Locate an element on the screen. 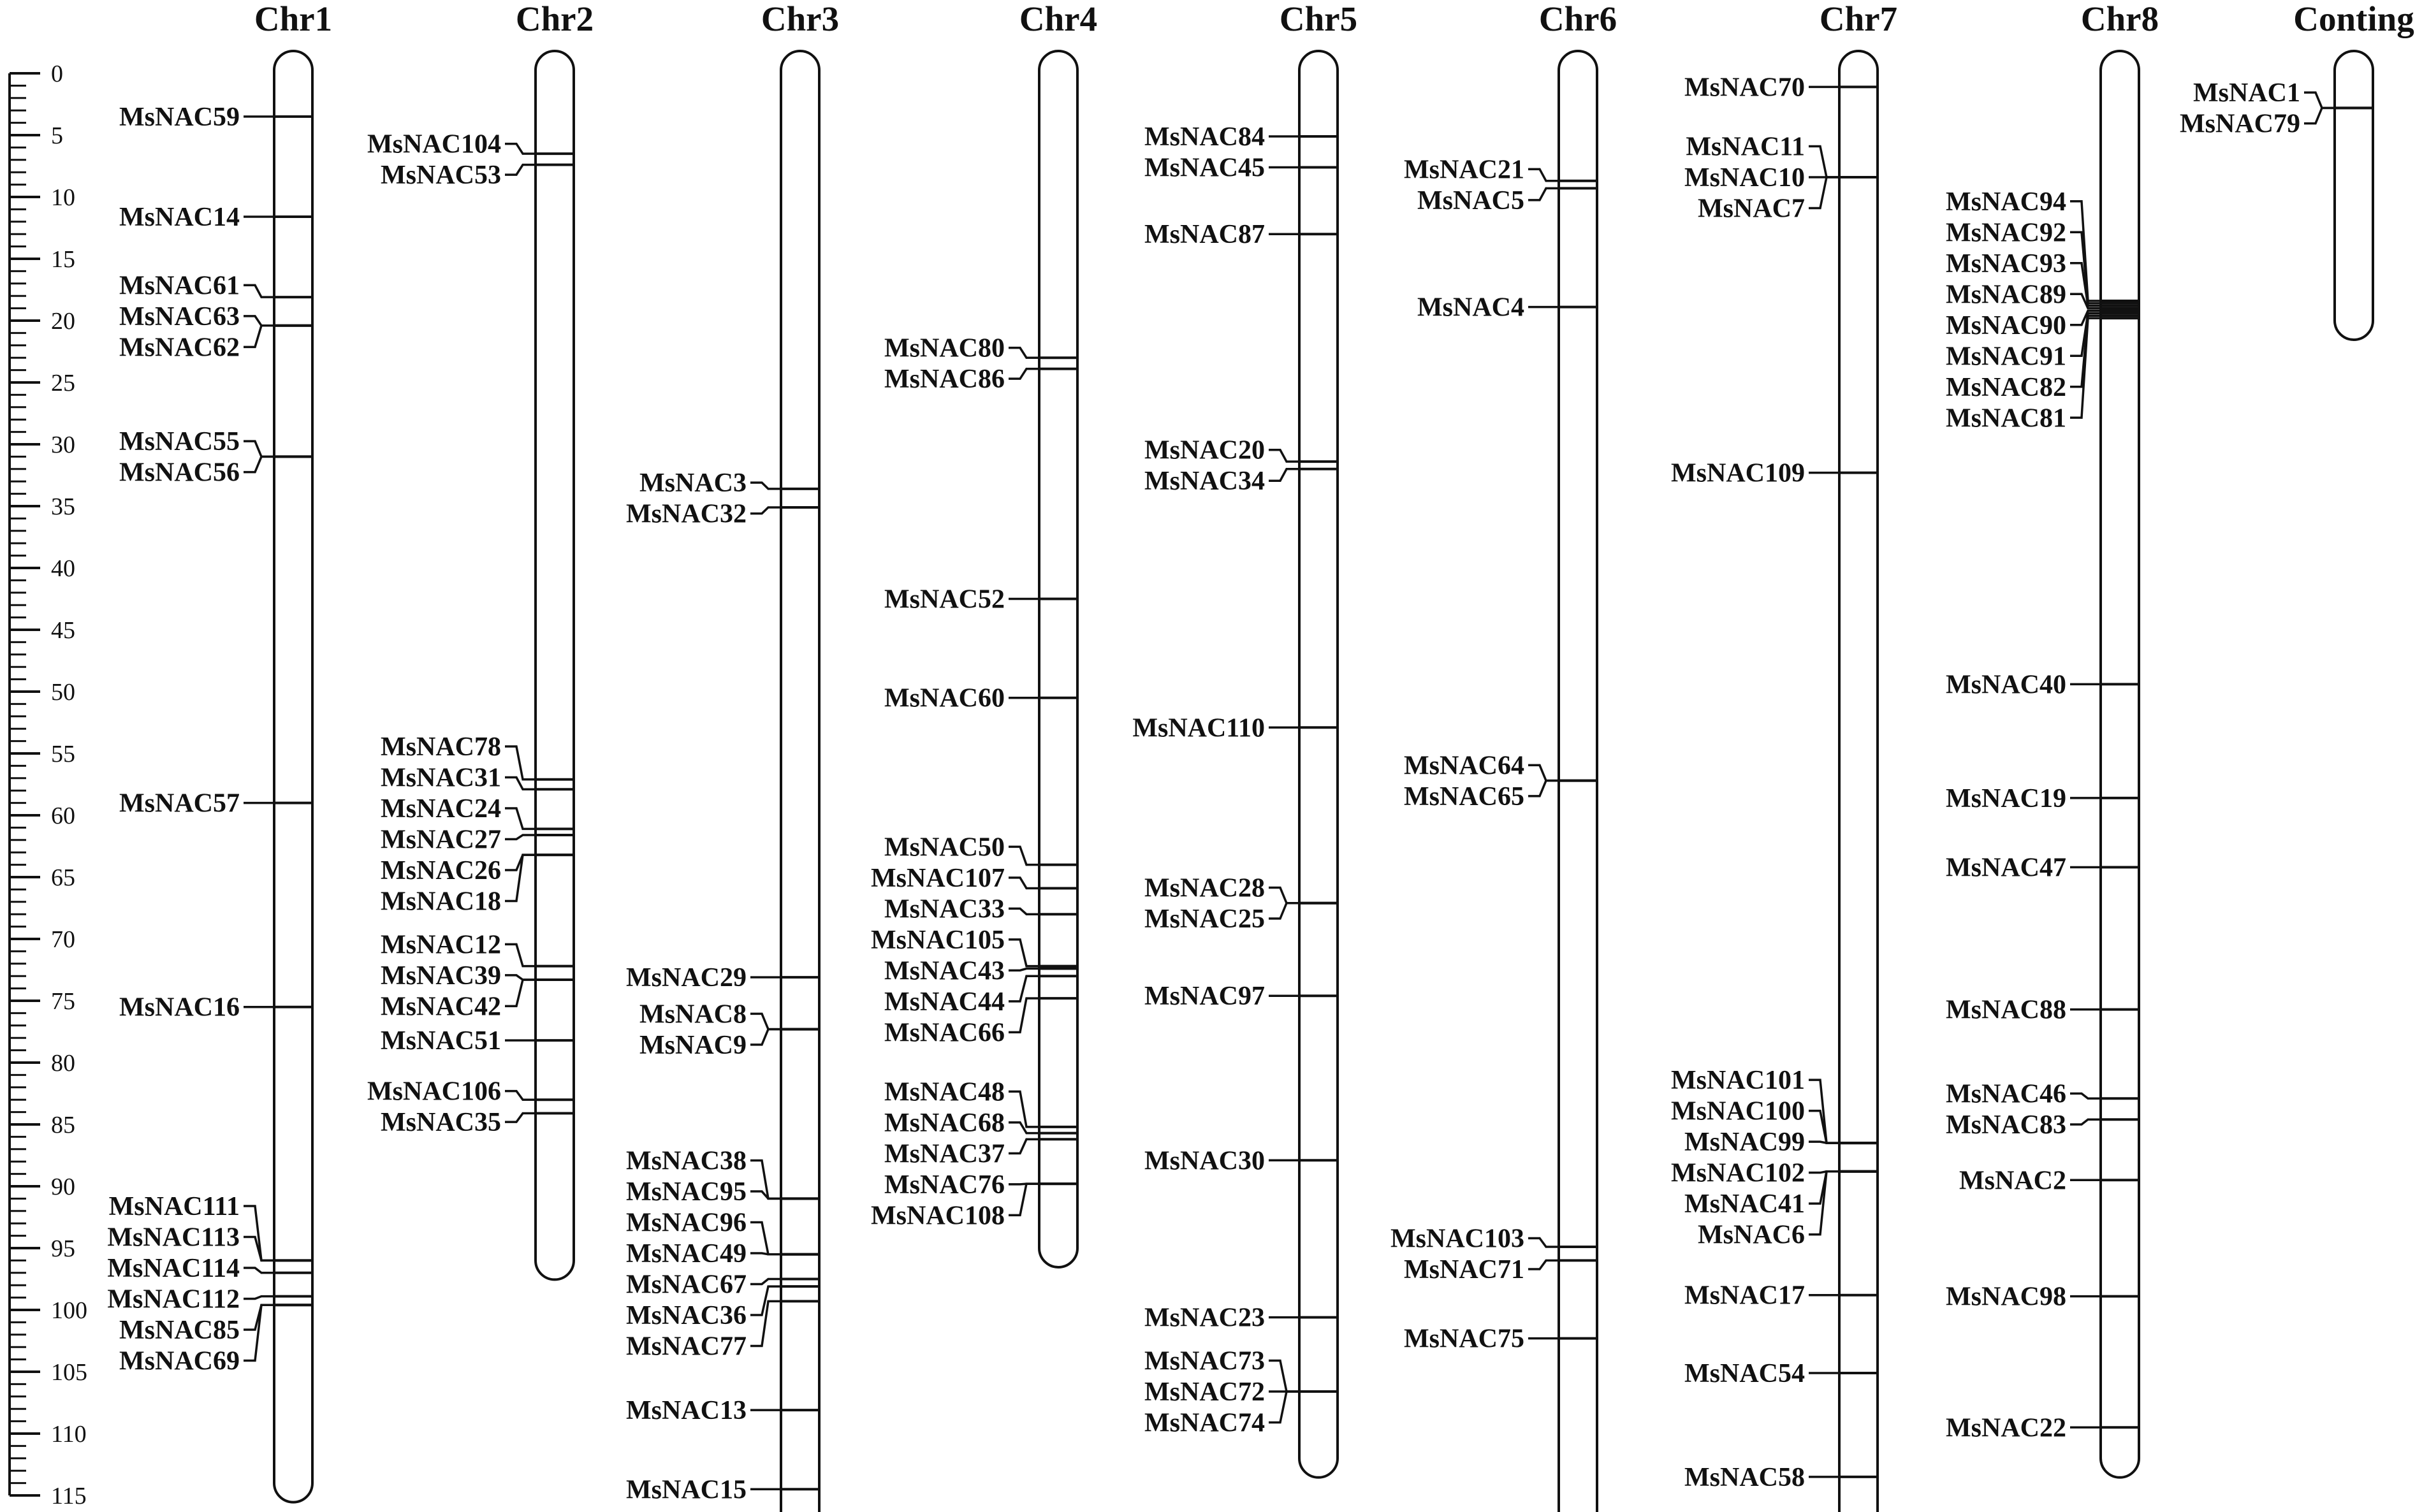 The width and height of the screenshot is (2415, 1512). gene-label: MsNAC44 is located at coordinates (944, 1002).